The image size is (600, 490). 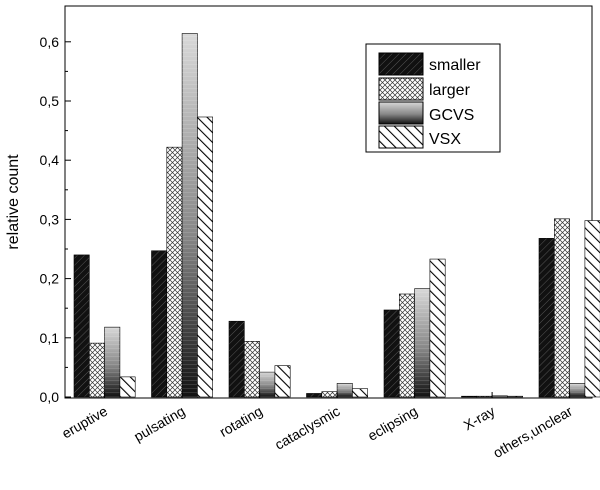 What do you see at coordinates (127, 387) in the screenshot?
I see `bar-vsx-eruptive` at bounding box center [127, 387].